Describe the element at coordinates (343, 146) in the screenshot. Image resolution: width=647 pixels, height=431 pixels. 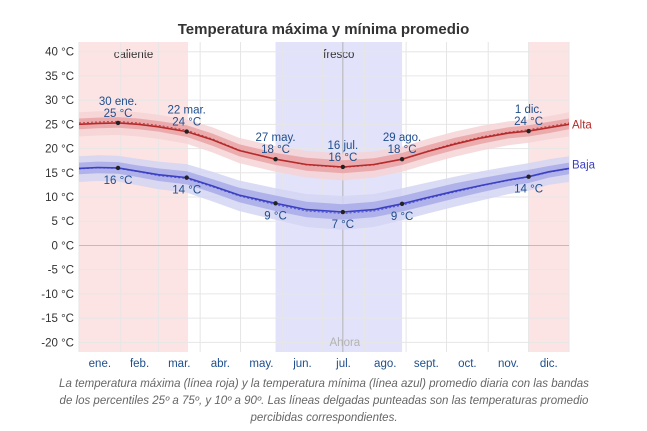
I see `annotation-date: 16 jul.` at that location.